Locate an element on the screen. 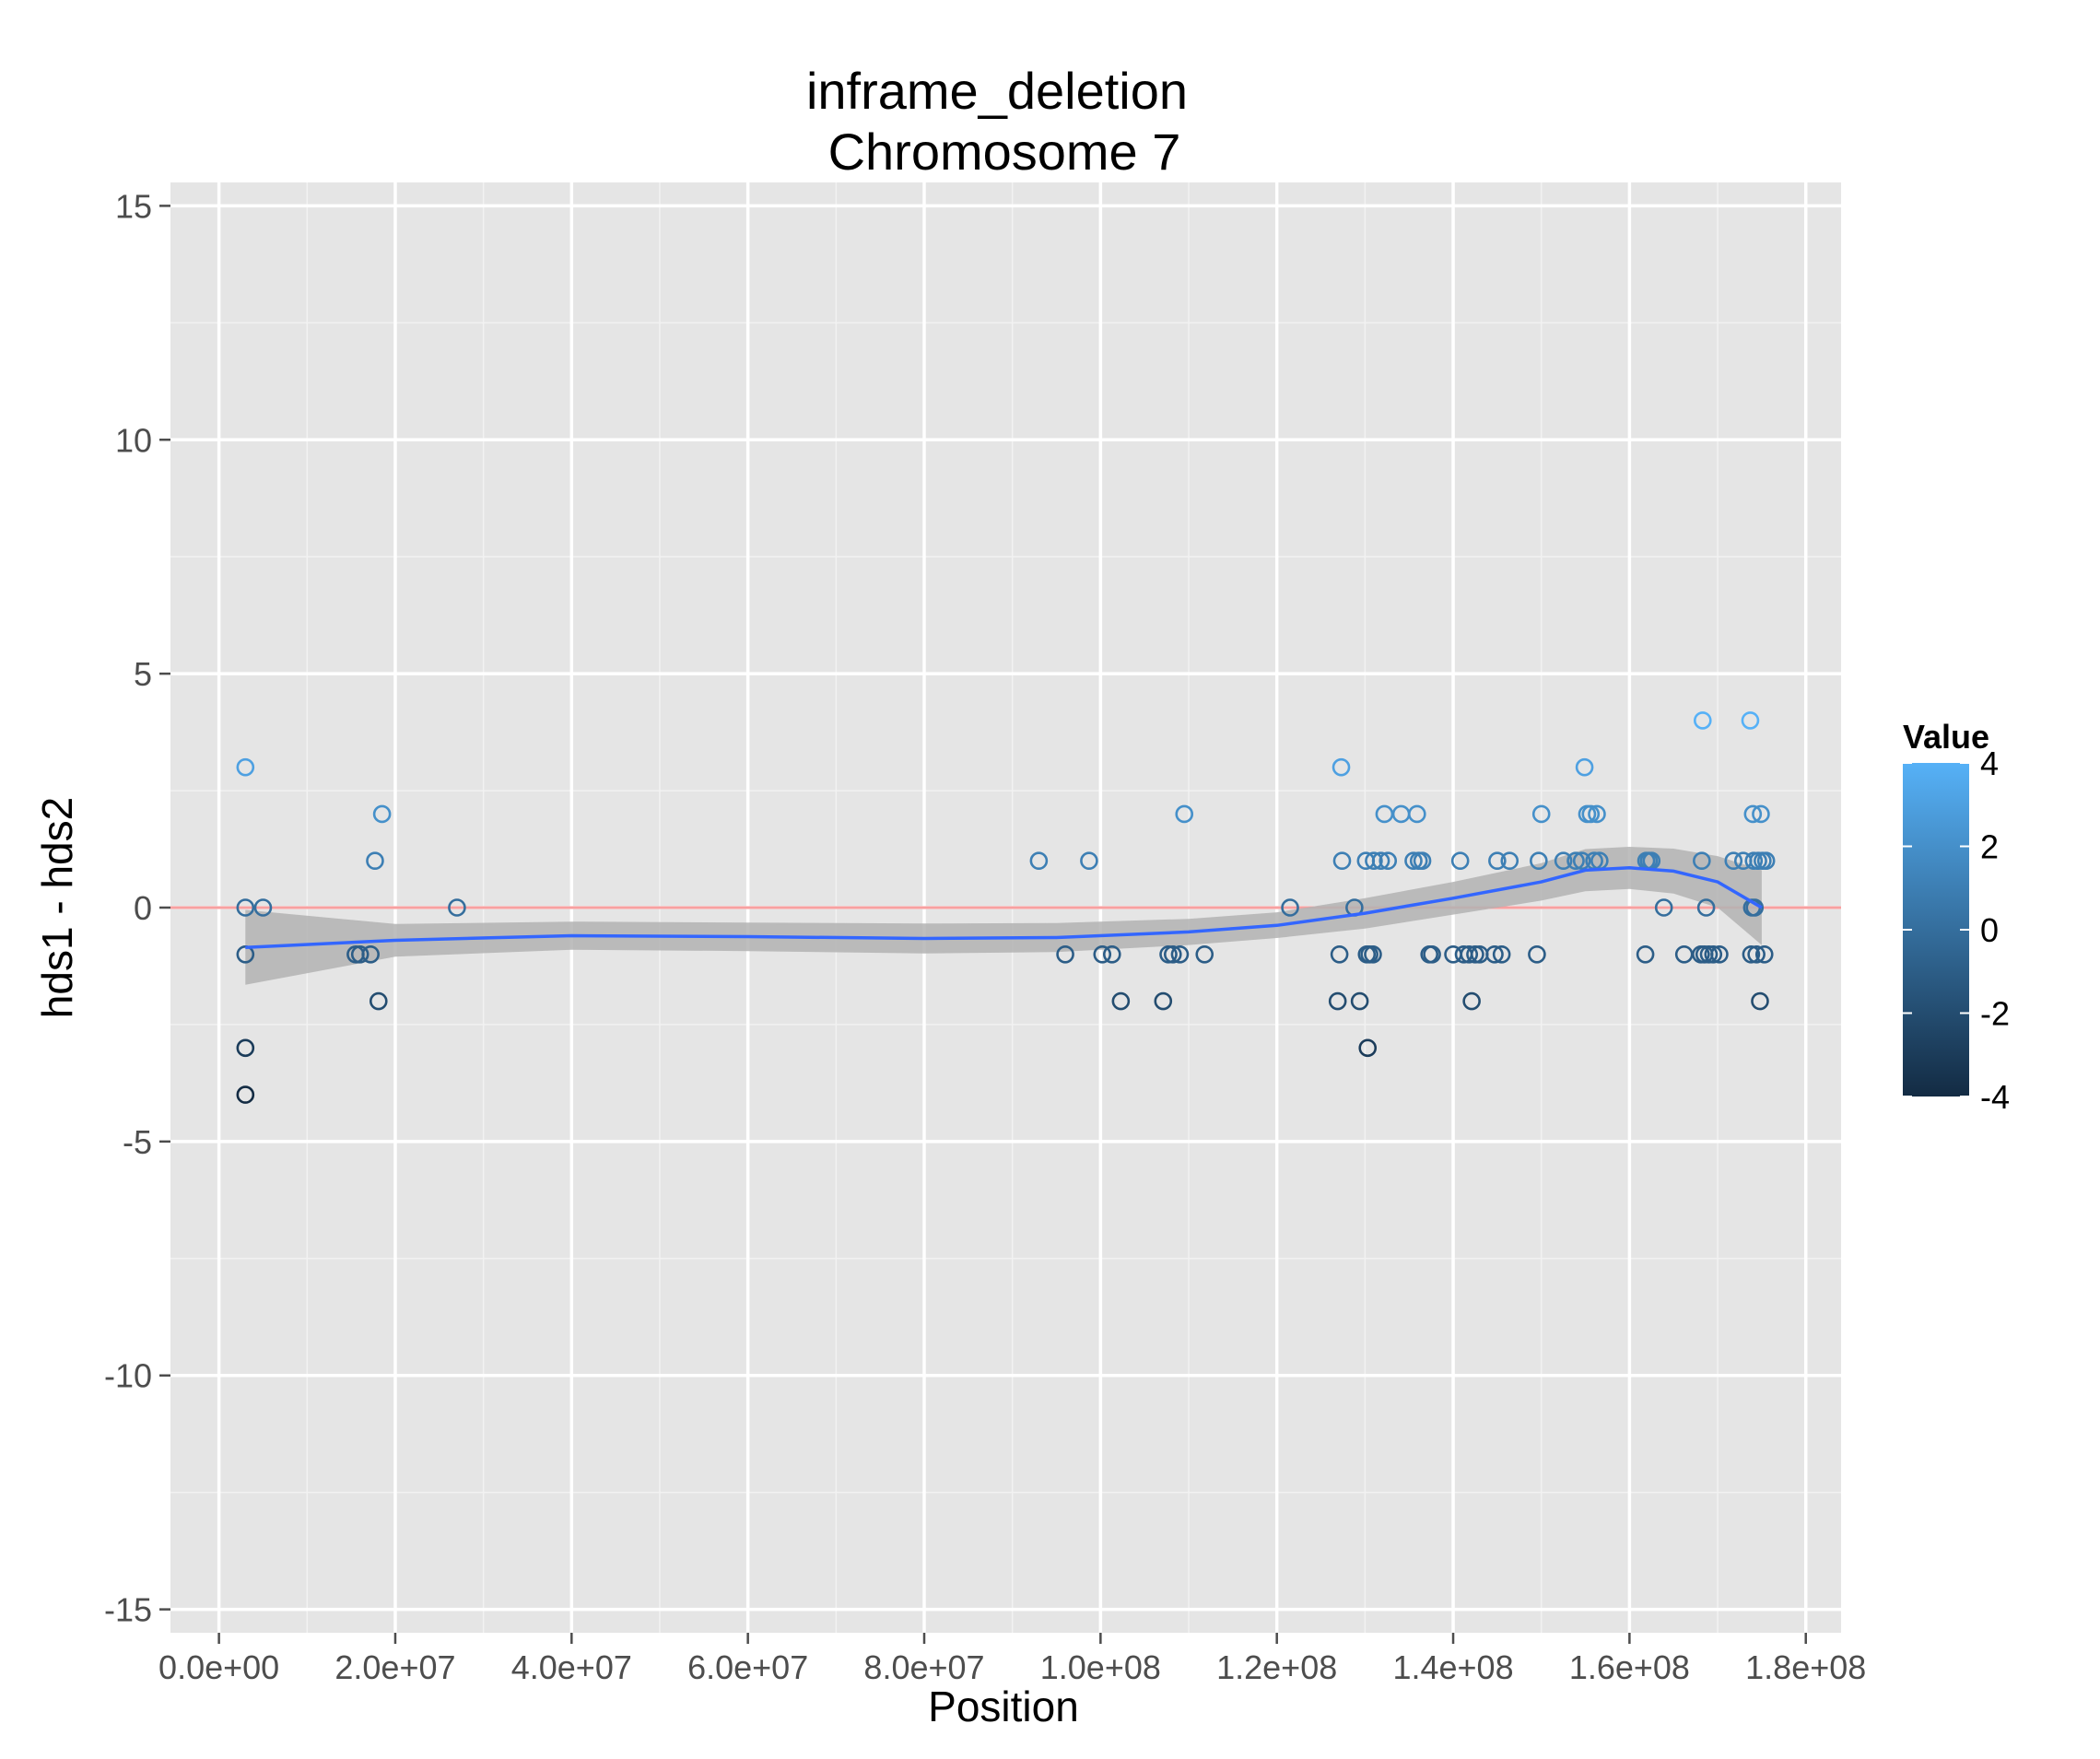 This screenshot has height=1759, width=2100. smooth-confidence-band is located at coordinates (1003, 916).